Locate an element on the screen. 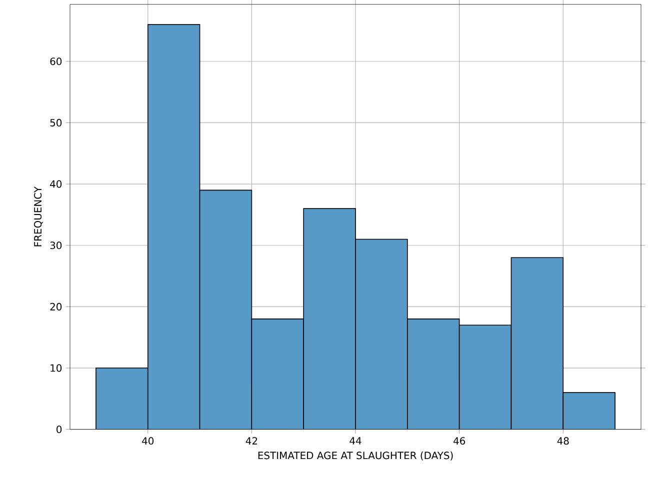 The height and width of the screenshot is (484, 654). x-tick-label: 42 is located at coordinates (252, 440).